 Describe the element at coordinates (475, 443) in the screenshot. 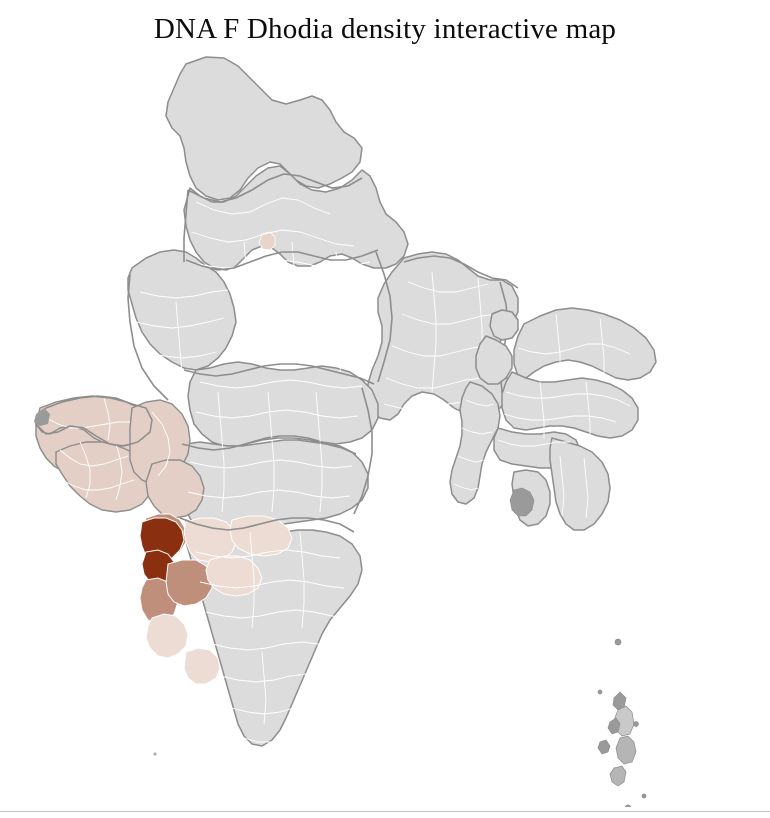

I see `state-west-bengal-south` at that location.